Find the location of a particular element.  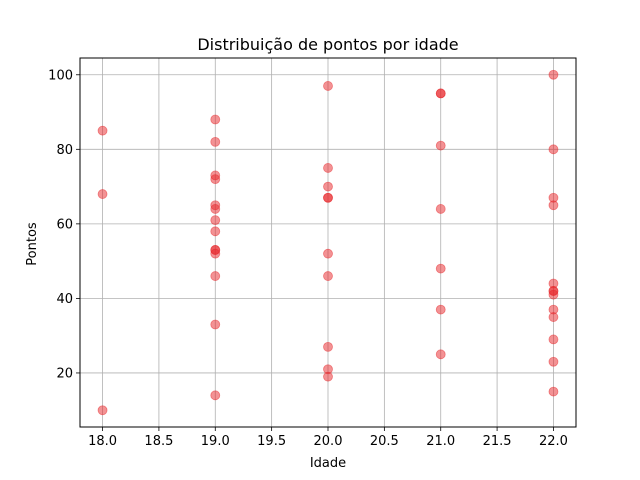

x-tick-label: 20.5 is located at coordinates (384, 441).